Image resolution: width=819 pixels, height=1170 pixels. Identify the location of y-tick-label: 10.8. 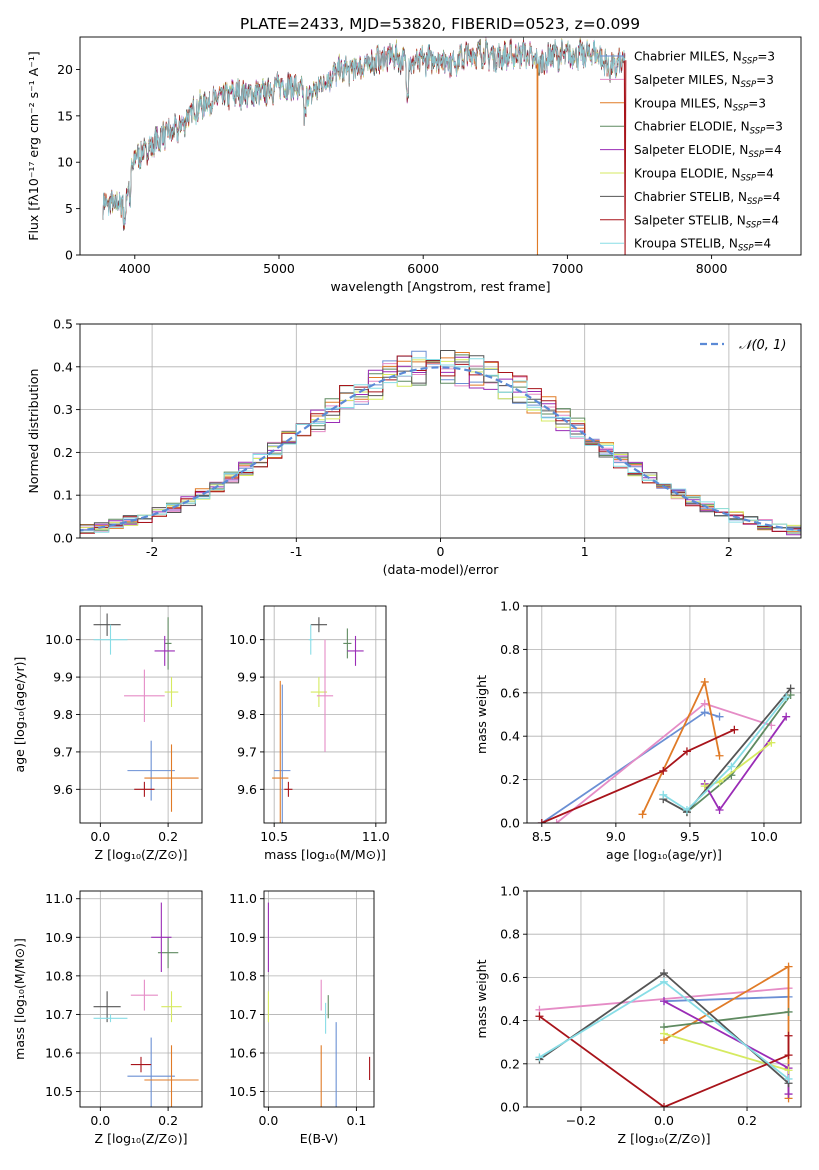
(243, 975).